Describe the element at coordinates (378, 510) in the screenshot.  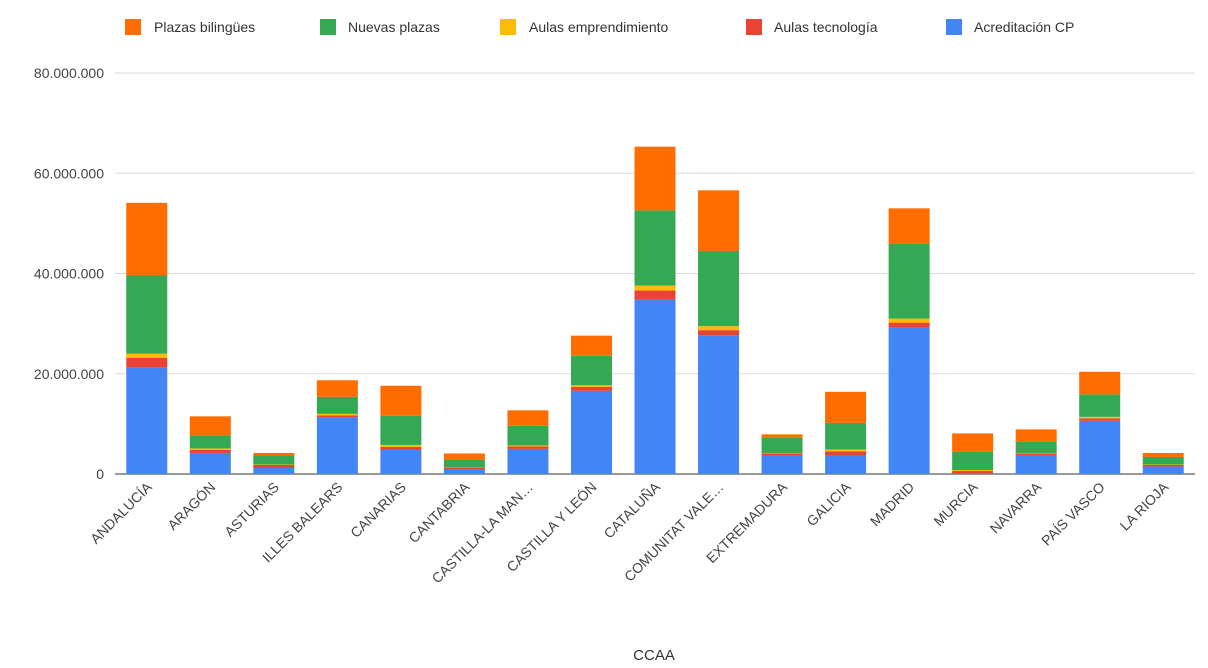
I see `x-tick-label: CANARIAS` at that location.